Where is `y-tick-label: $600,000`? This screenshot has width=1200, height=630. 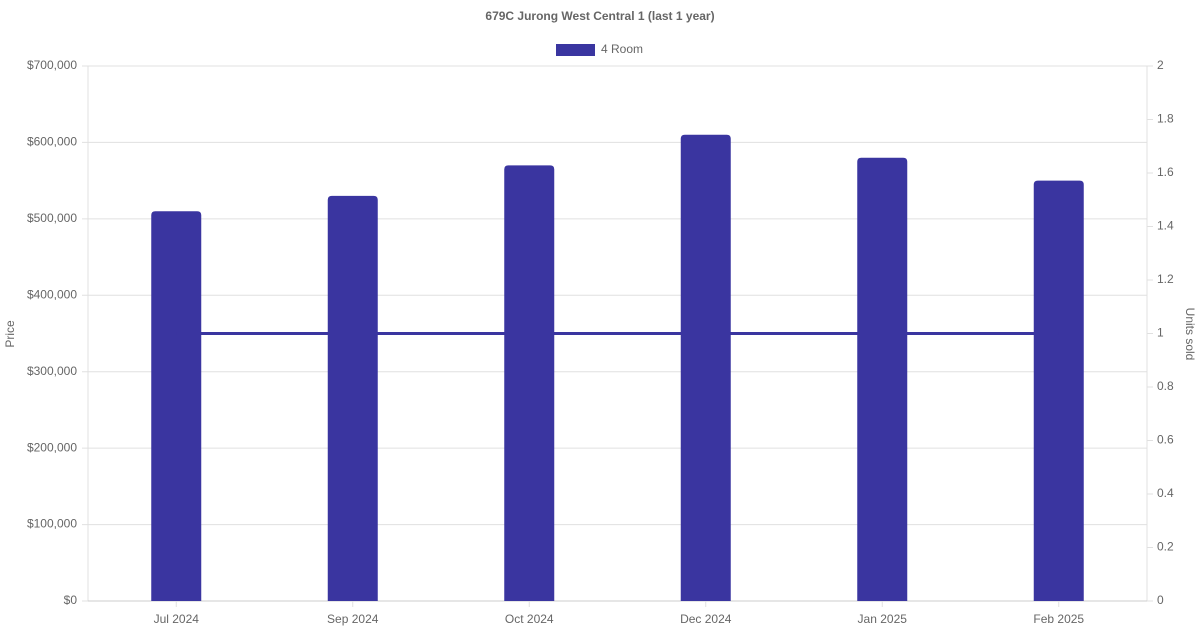 y-tick-label: $600,000 is located at coordinates (52, 142).